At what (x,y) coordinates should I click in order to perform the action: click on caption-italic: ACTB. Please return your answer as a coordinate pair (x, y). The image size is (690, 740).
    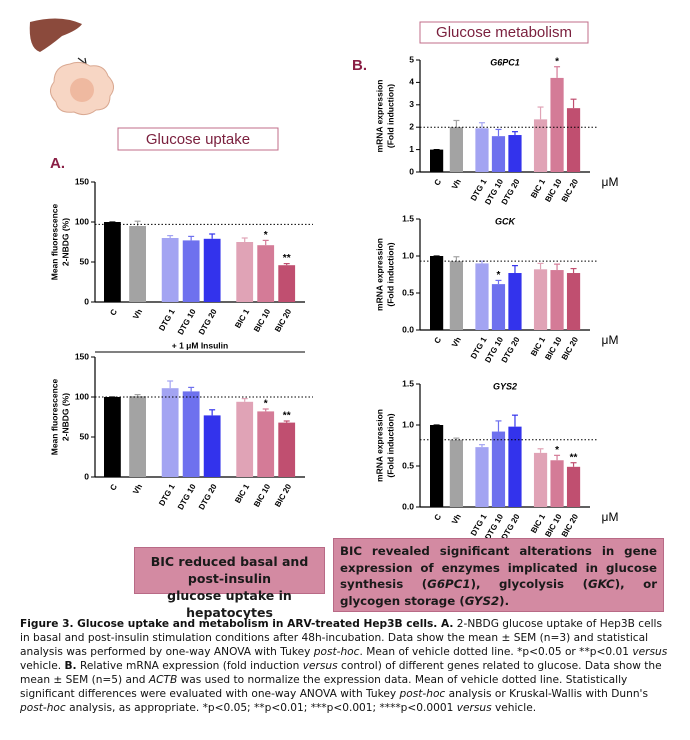
    Looking at the image, I should click on (163, 680).